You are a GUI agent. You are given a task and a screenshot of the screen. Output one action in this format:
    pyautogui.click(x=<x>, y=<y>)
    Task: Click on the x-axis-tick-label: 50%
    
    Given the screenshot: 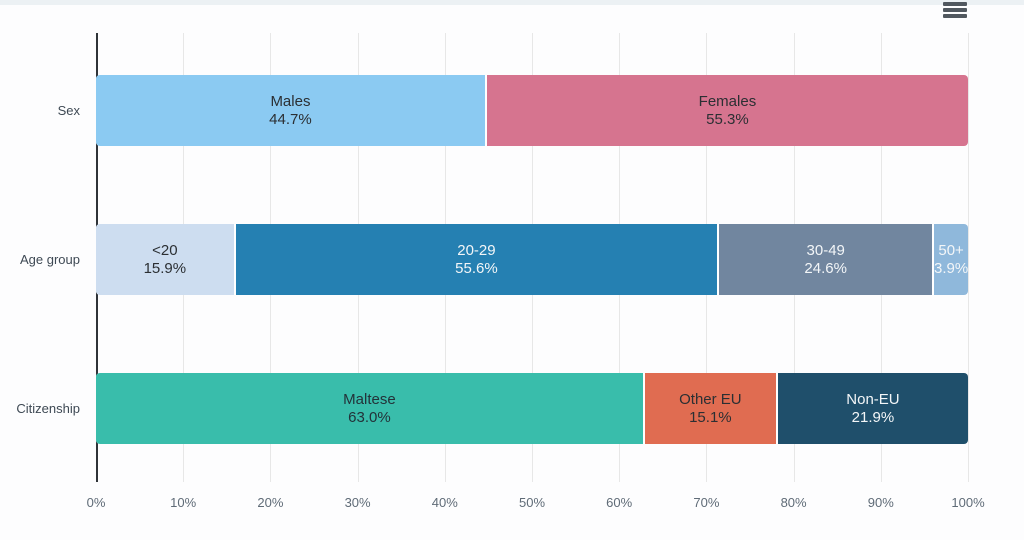 What is the action you would take?
    pyautogui.click(x=532, y=502)
    